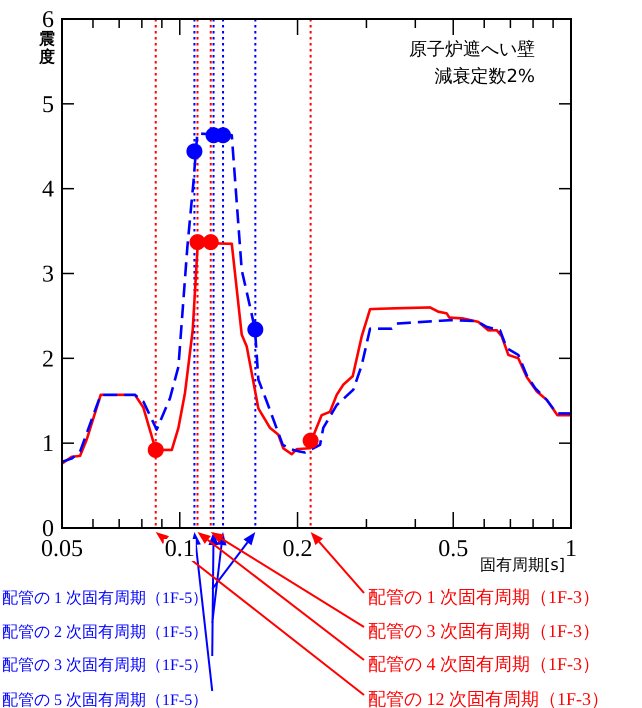  What do you see at coordinates (489, 698) in the screenshot?
I see `ref-line-label: 配管の 12 次固有周期（1F-3）` at bounding box center [489, 698].